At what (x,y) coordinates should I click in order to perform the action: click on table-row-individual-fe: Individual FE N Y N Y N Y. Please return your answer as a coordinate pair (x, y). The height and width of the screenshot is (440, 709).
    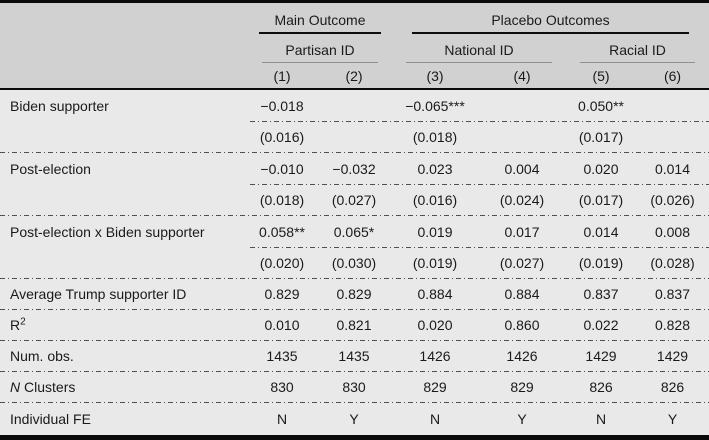
    Looking at the image, I should click on (354, 419).